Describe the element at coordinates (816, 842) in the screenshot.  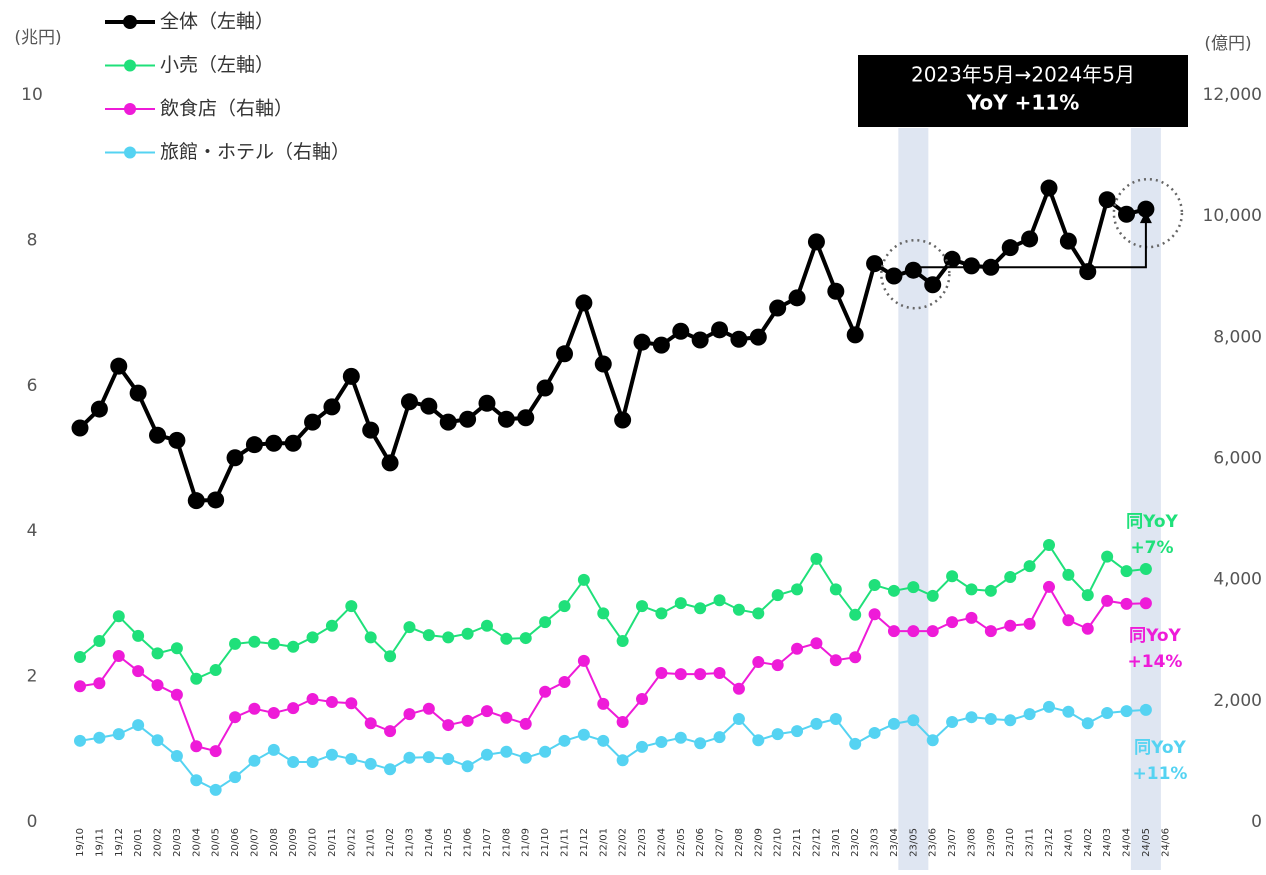
I see `x-tick-label: 22/12` at that location.